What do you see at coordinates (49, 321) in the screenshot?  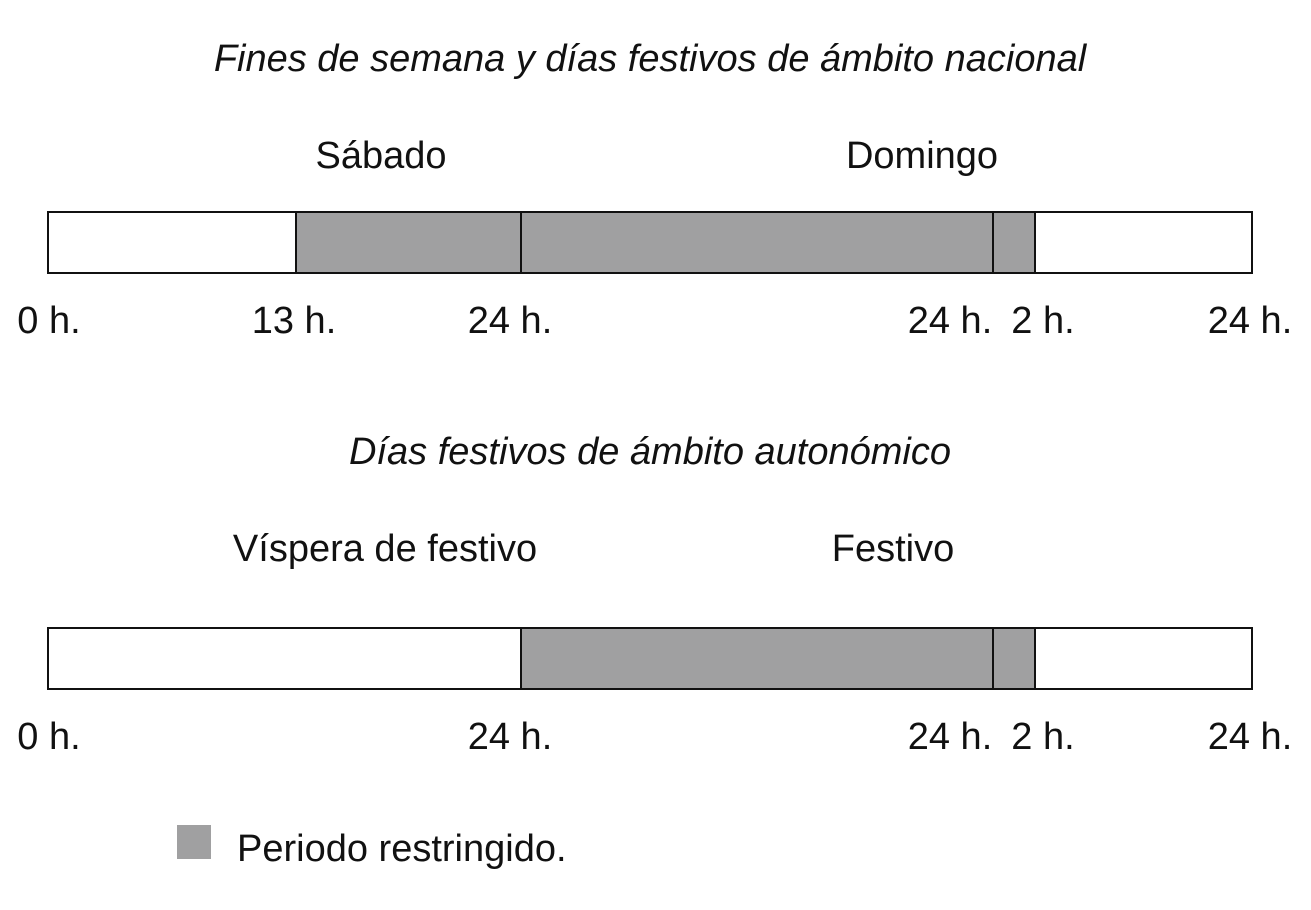 I see `panel-1-tick-0h: 0 h.` at bounding box center [49, 321].